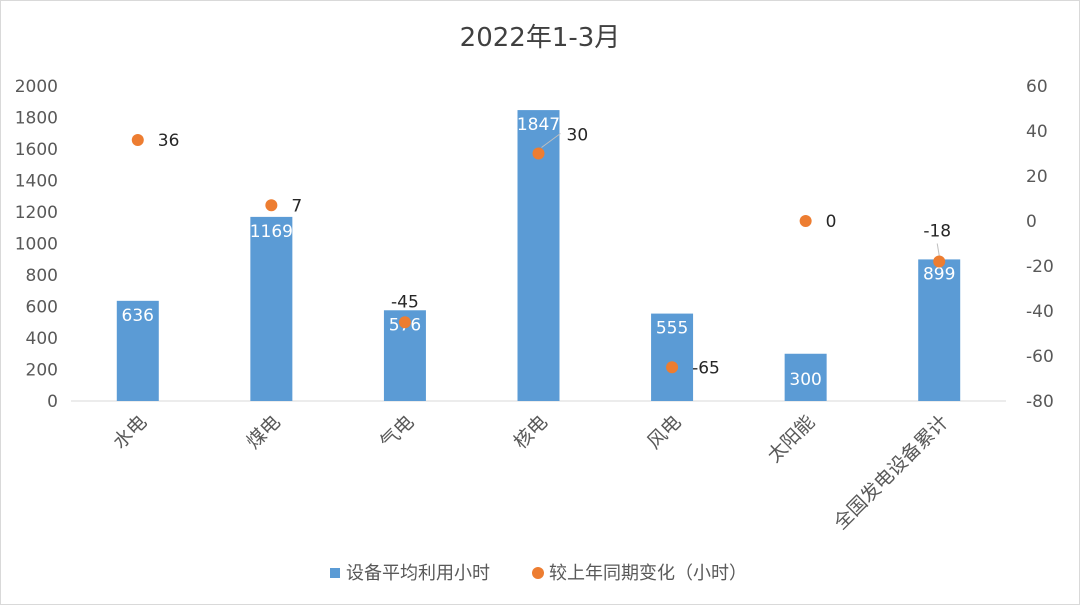 Image resolution: width=1080 pixels, height=605 pixels. I want to click on category-label: 太阳能, so click(791, 439).